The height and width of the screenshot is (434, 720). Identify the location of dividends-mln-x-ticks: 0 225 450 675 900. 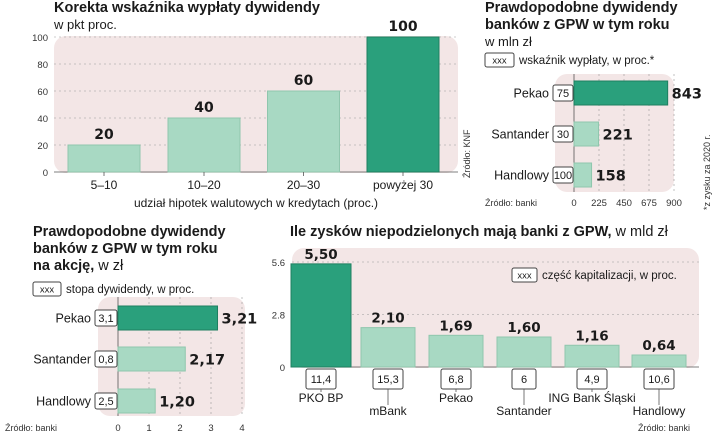
(626, 203).